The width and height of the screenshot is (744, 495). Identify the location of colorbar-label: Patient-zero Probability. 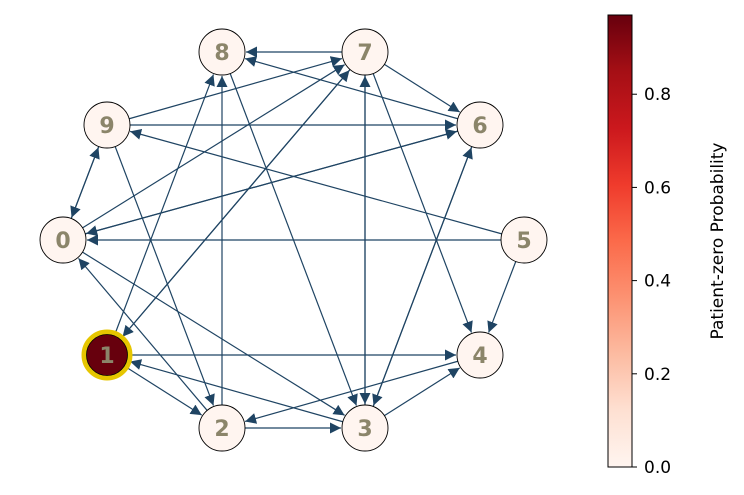
(718, 241).